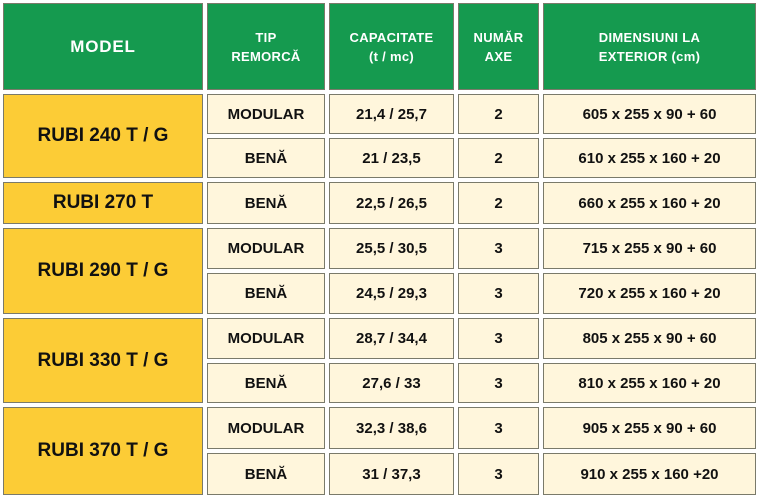 The height and width of the screenshot is (498, 760). What do you see at coordinates (103, 136) in the screenshot?
I see `model-cell: RUBI 240 T / G` at bounding box center [103, 136].